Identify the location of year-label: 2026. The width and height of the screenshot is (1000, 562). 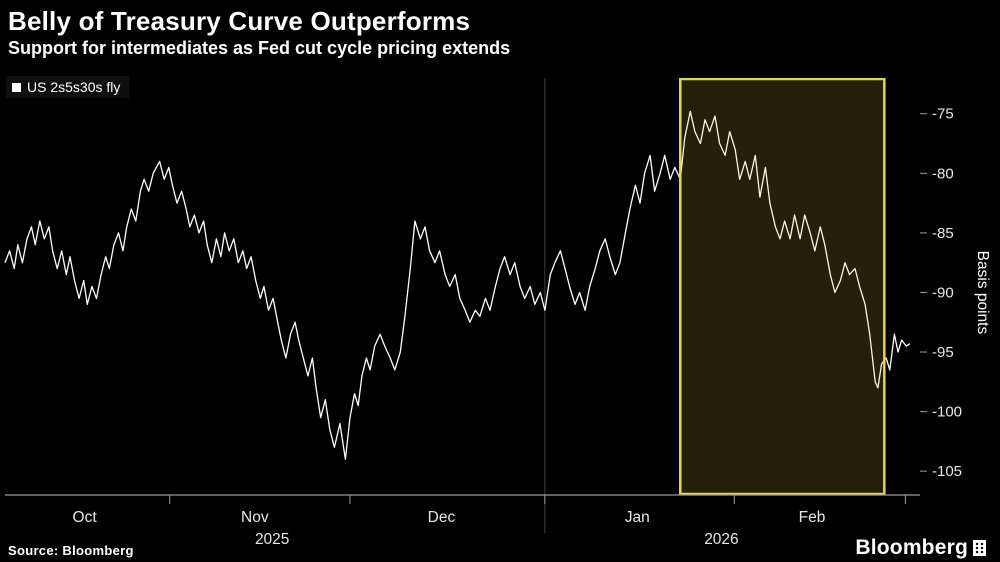
(721, 539).